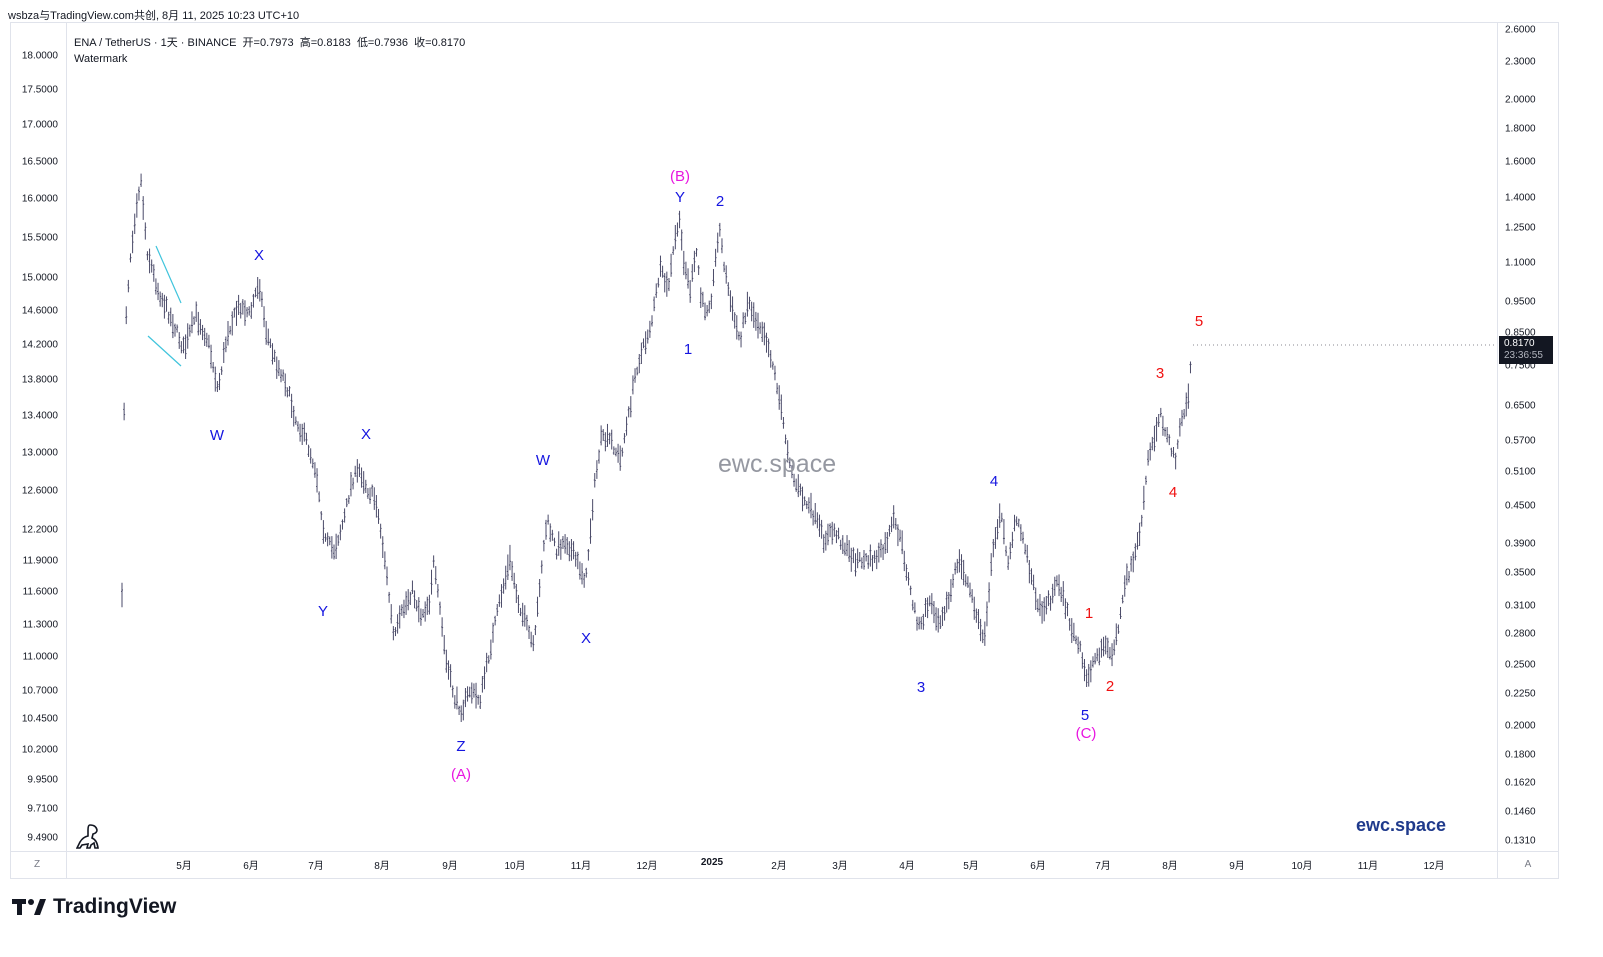 This screenshot has width=1603, height=957. I want to click on watermark-indicator-label: Watermark, so click(101, 59).